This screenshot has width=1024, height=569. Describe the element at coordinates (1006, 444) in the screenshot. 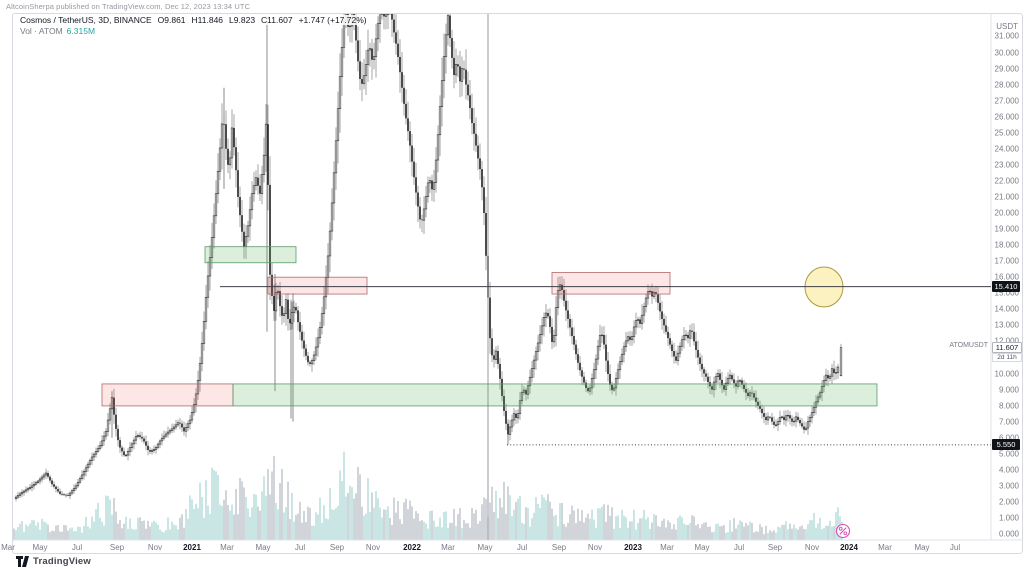

I see `dotted-line-price-badge: 5.550` at that location.